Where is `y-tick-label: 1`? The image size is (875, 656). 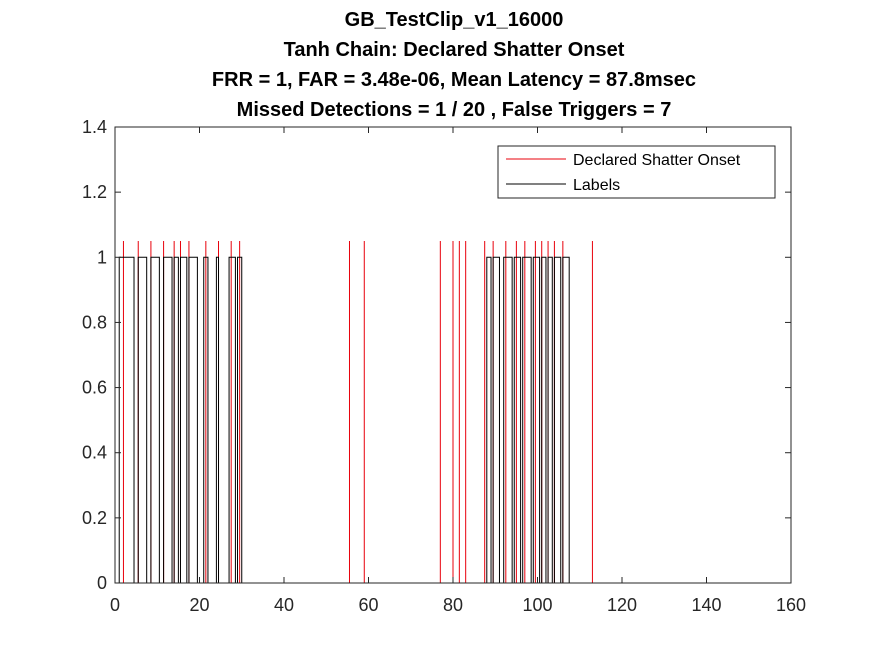
y-tick-label: 1 is located at coordinates (102, 257).